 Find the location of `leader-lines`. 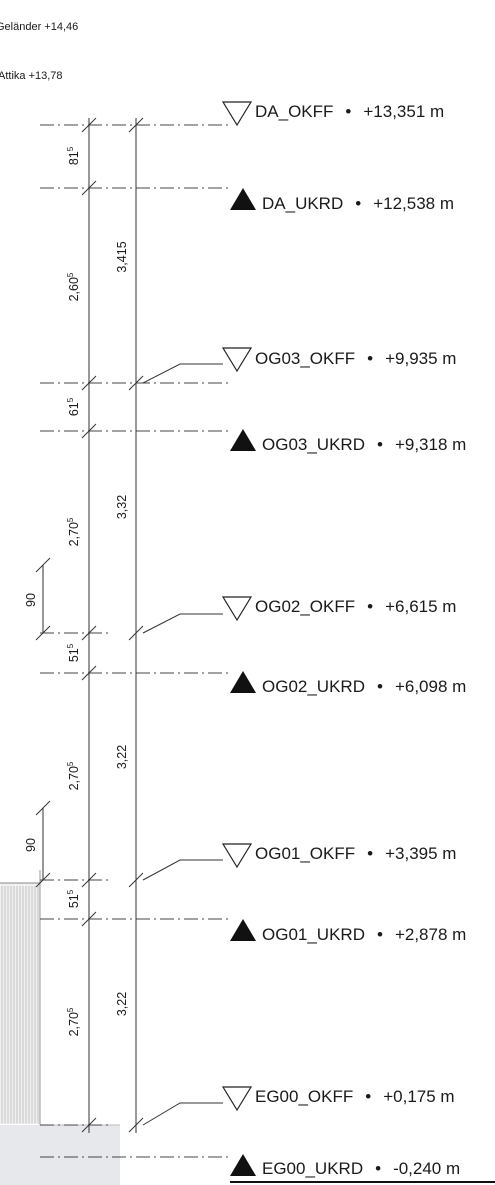

leader-lines is located at coordinates (182, 744).